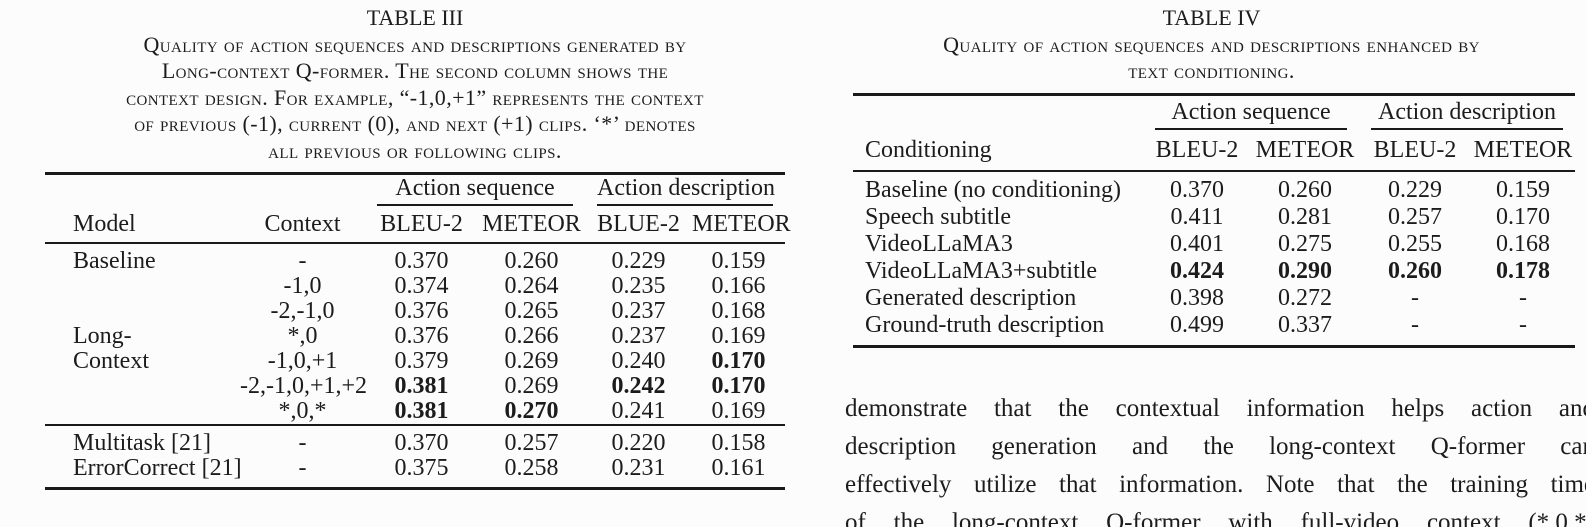  I want to click on table-row: VideoLLaMA3 0.401 0.275 0.255 0.168, so click(1214, 244).